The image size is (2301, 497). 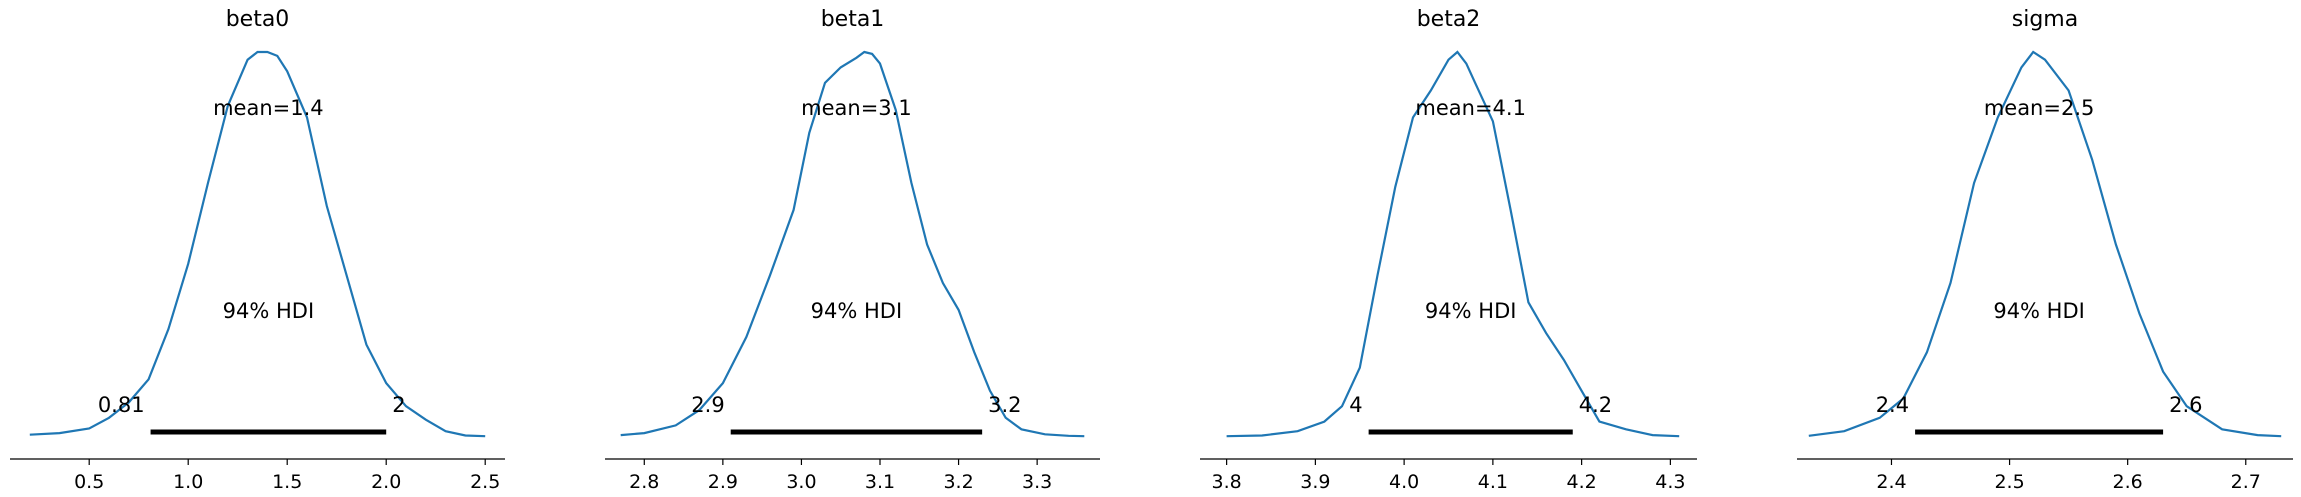 What do you see at coordinates (853, 19) in the screenshot?
I see `panel-1-title: beta1` at bounding box center [853, 19].